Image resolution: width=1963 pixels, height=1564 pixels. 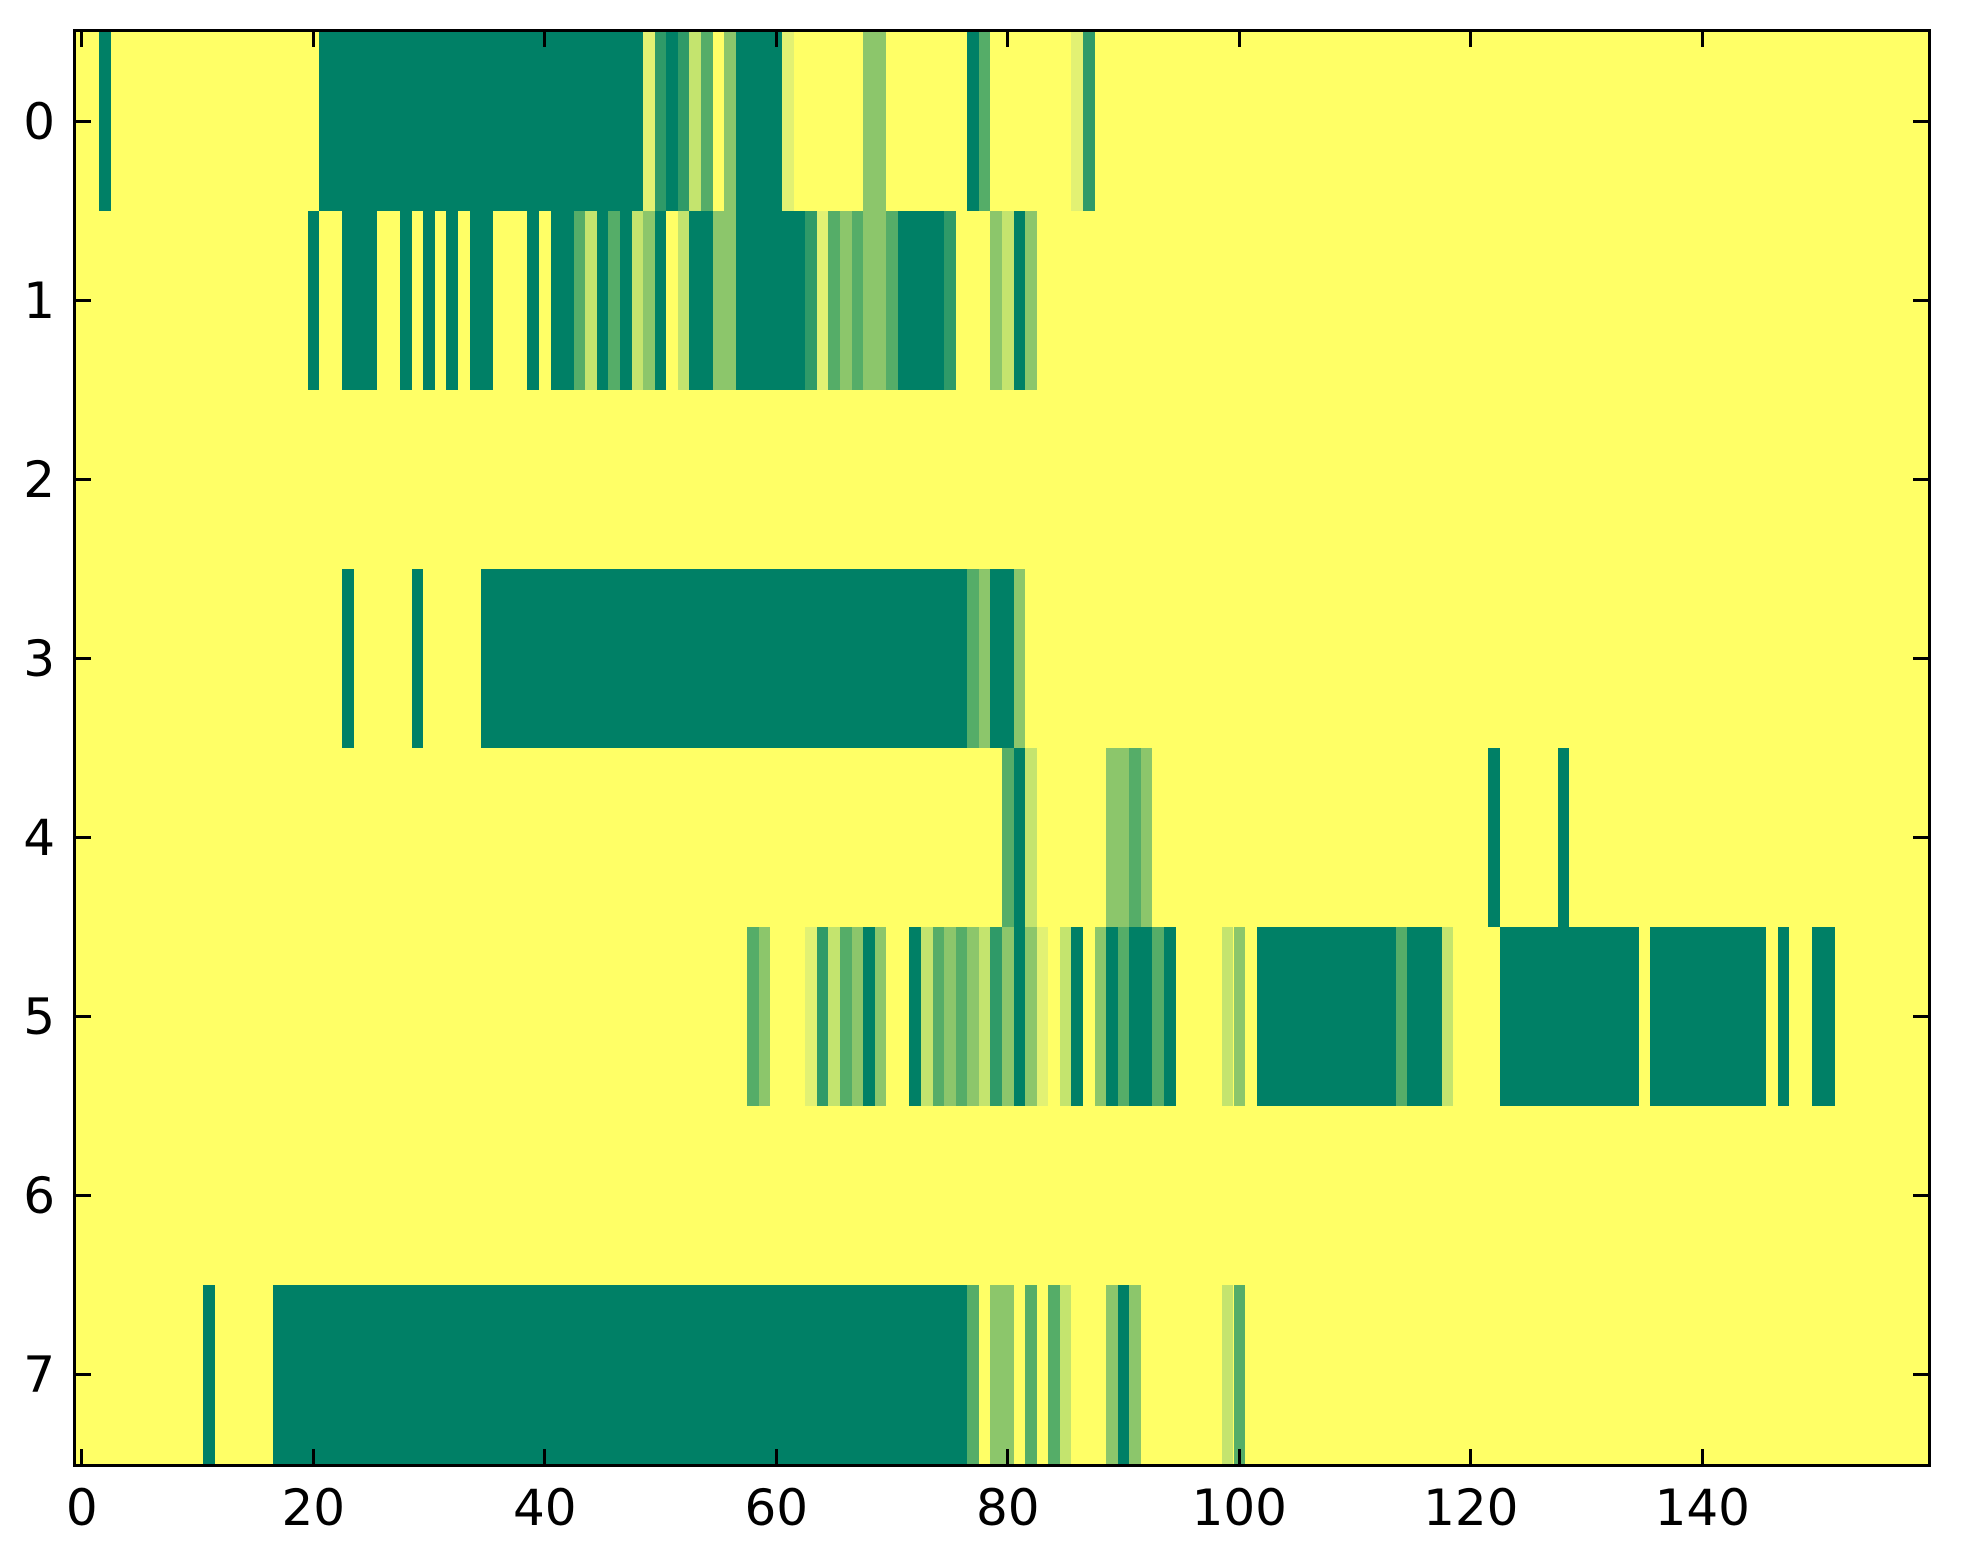 I want to click on heatmap-cell-row3, so click(x=724, y=658).